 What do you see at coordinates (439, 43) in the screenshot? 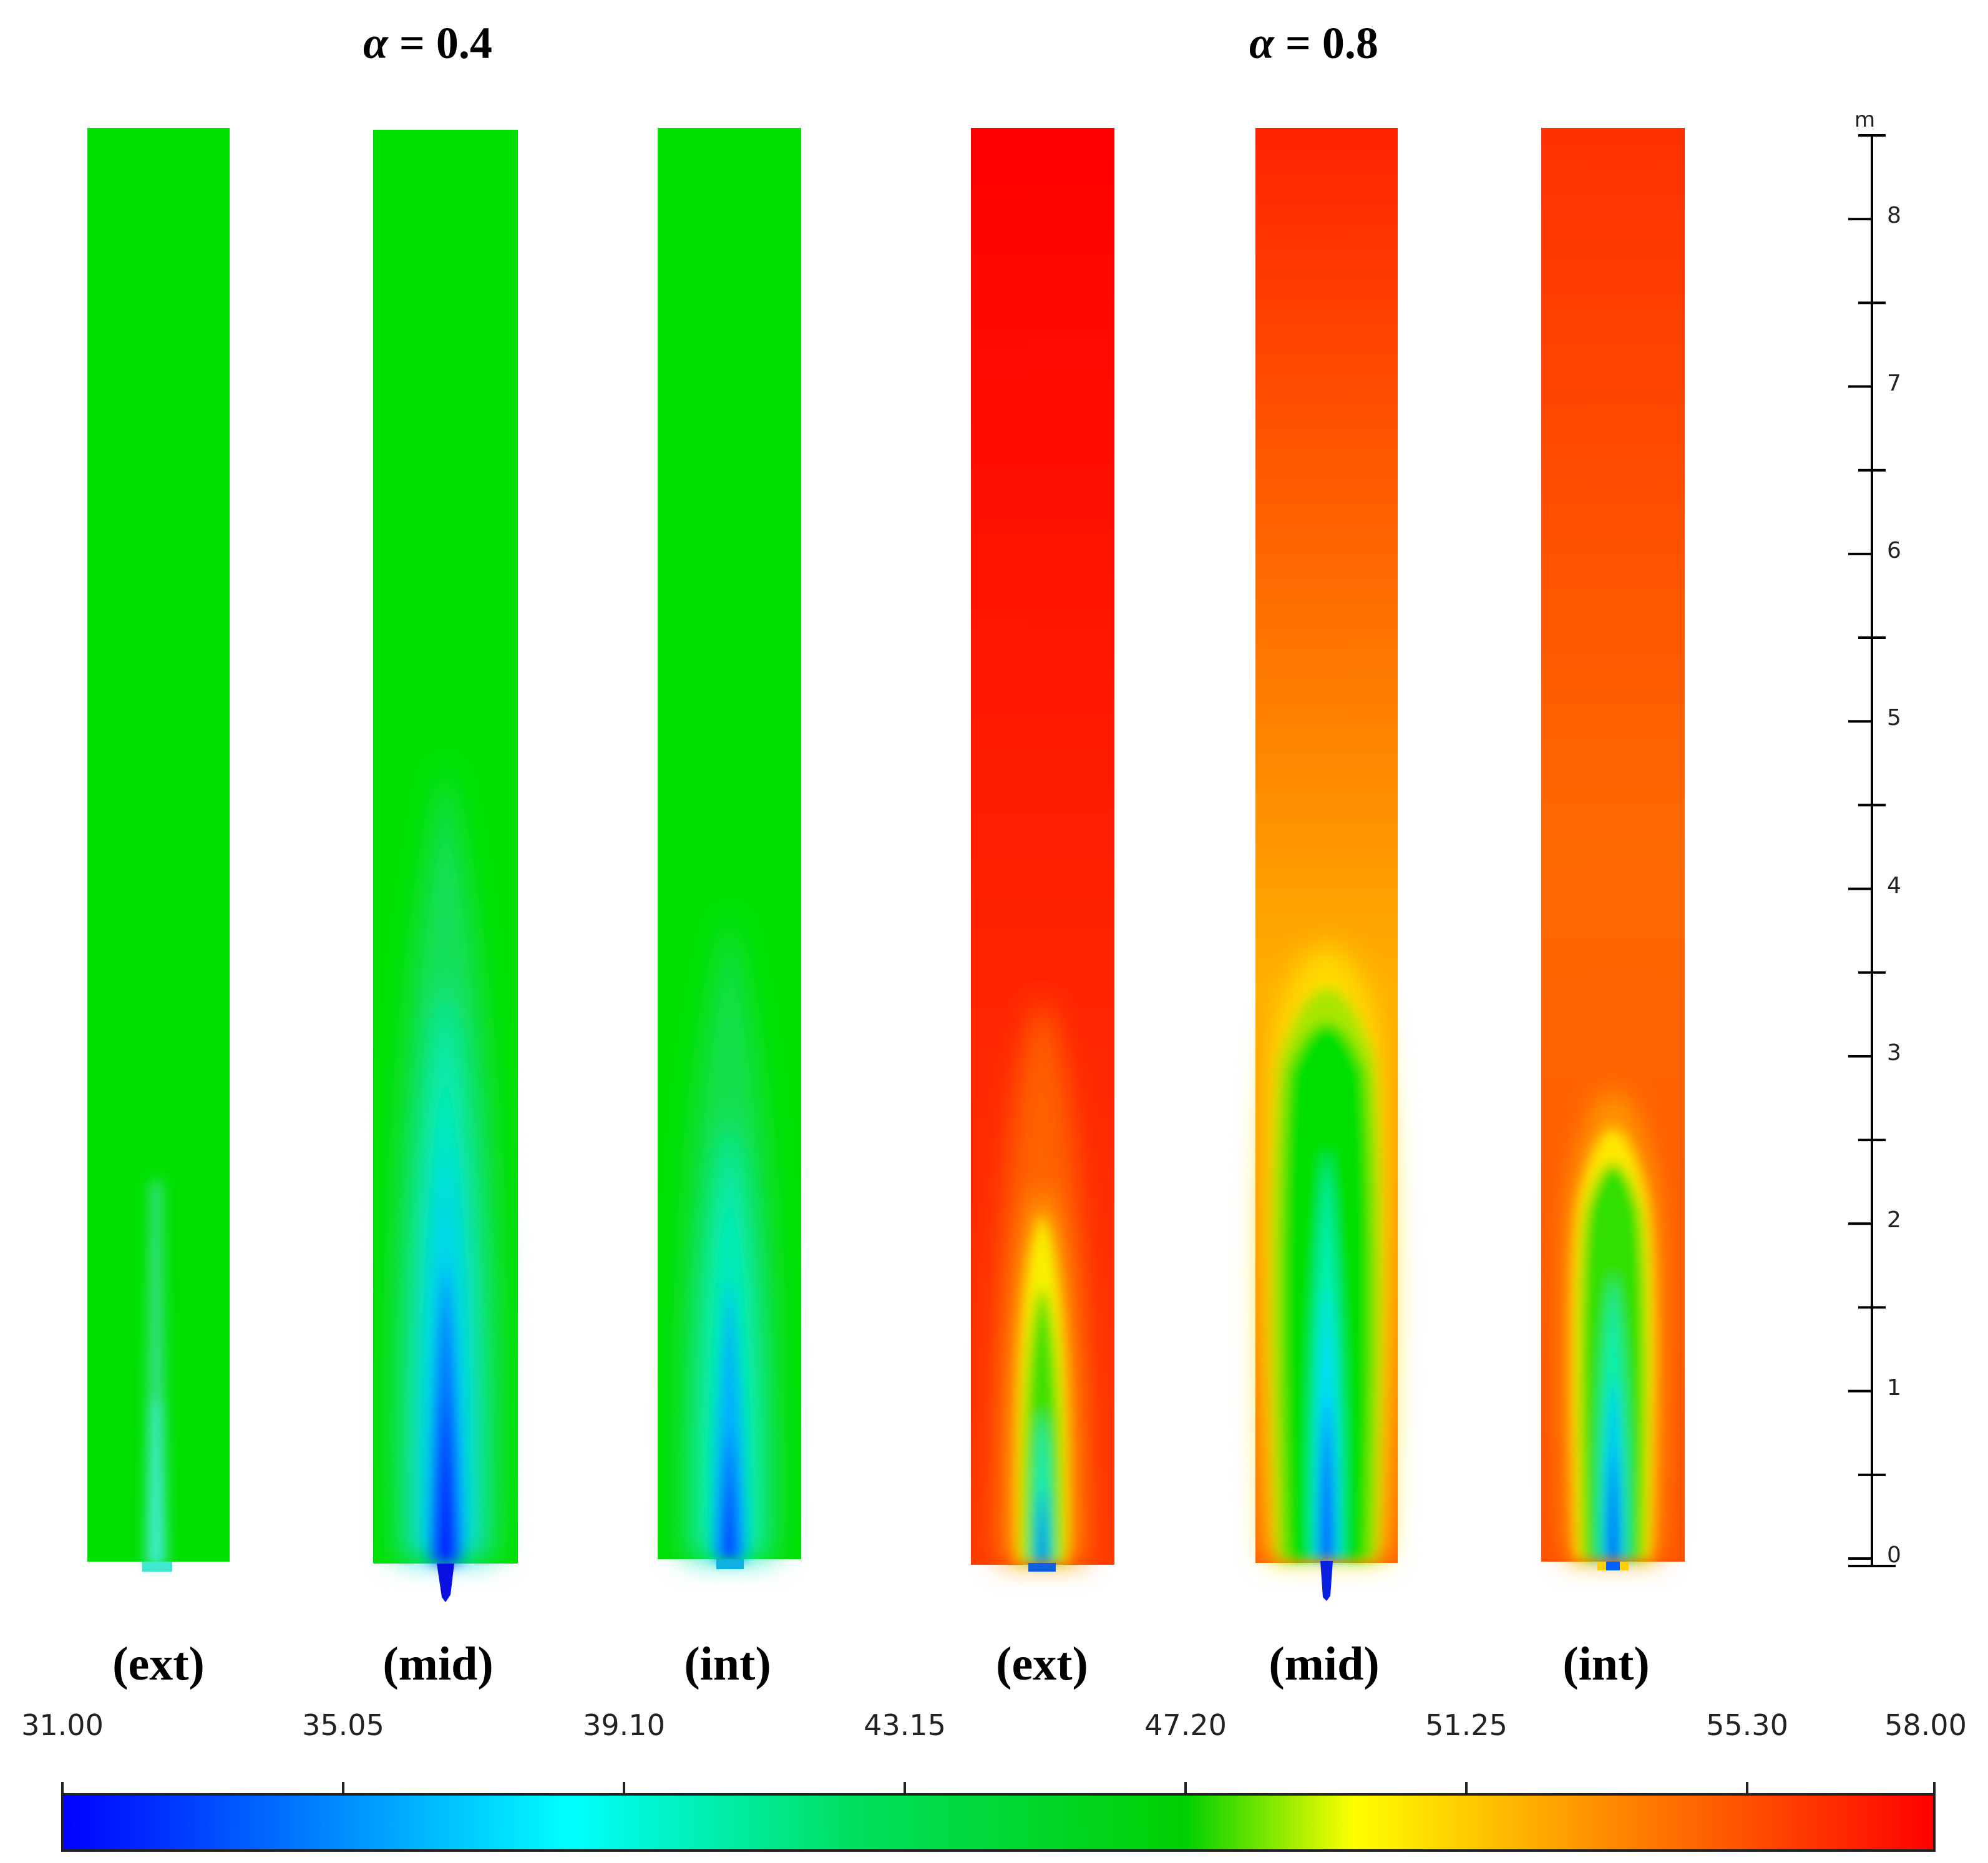
I see `alpha-value: = 0.4` at bounding box center [439, 43].